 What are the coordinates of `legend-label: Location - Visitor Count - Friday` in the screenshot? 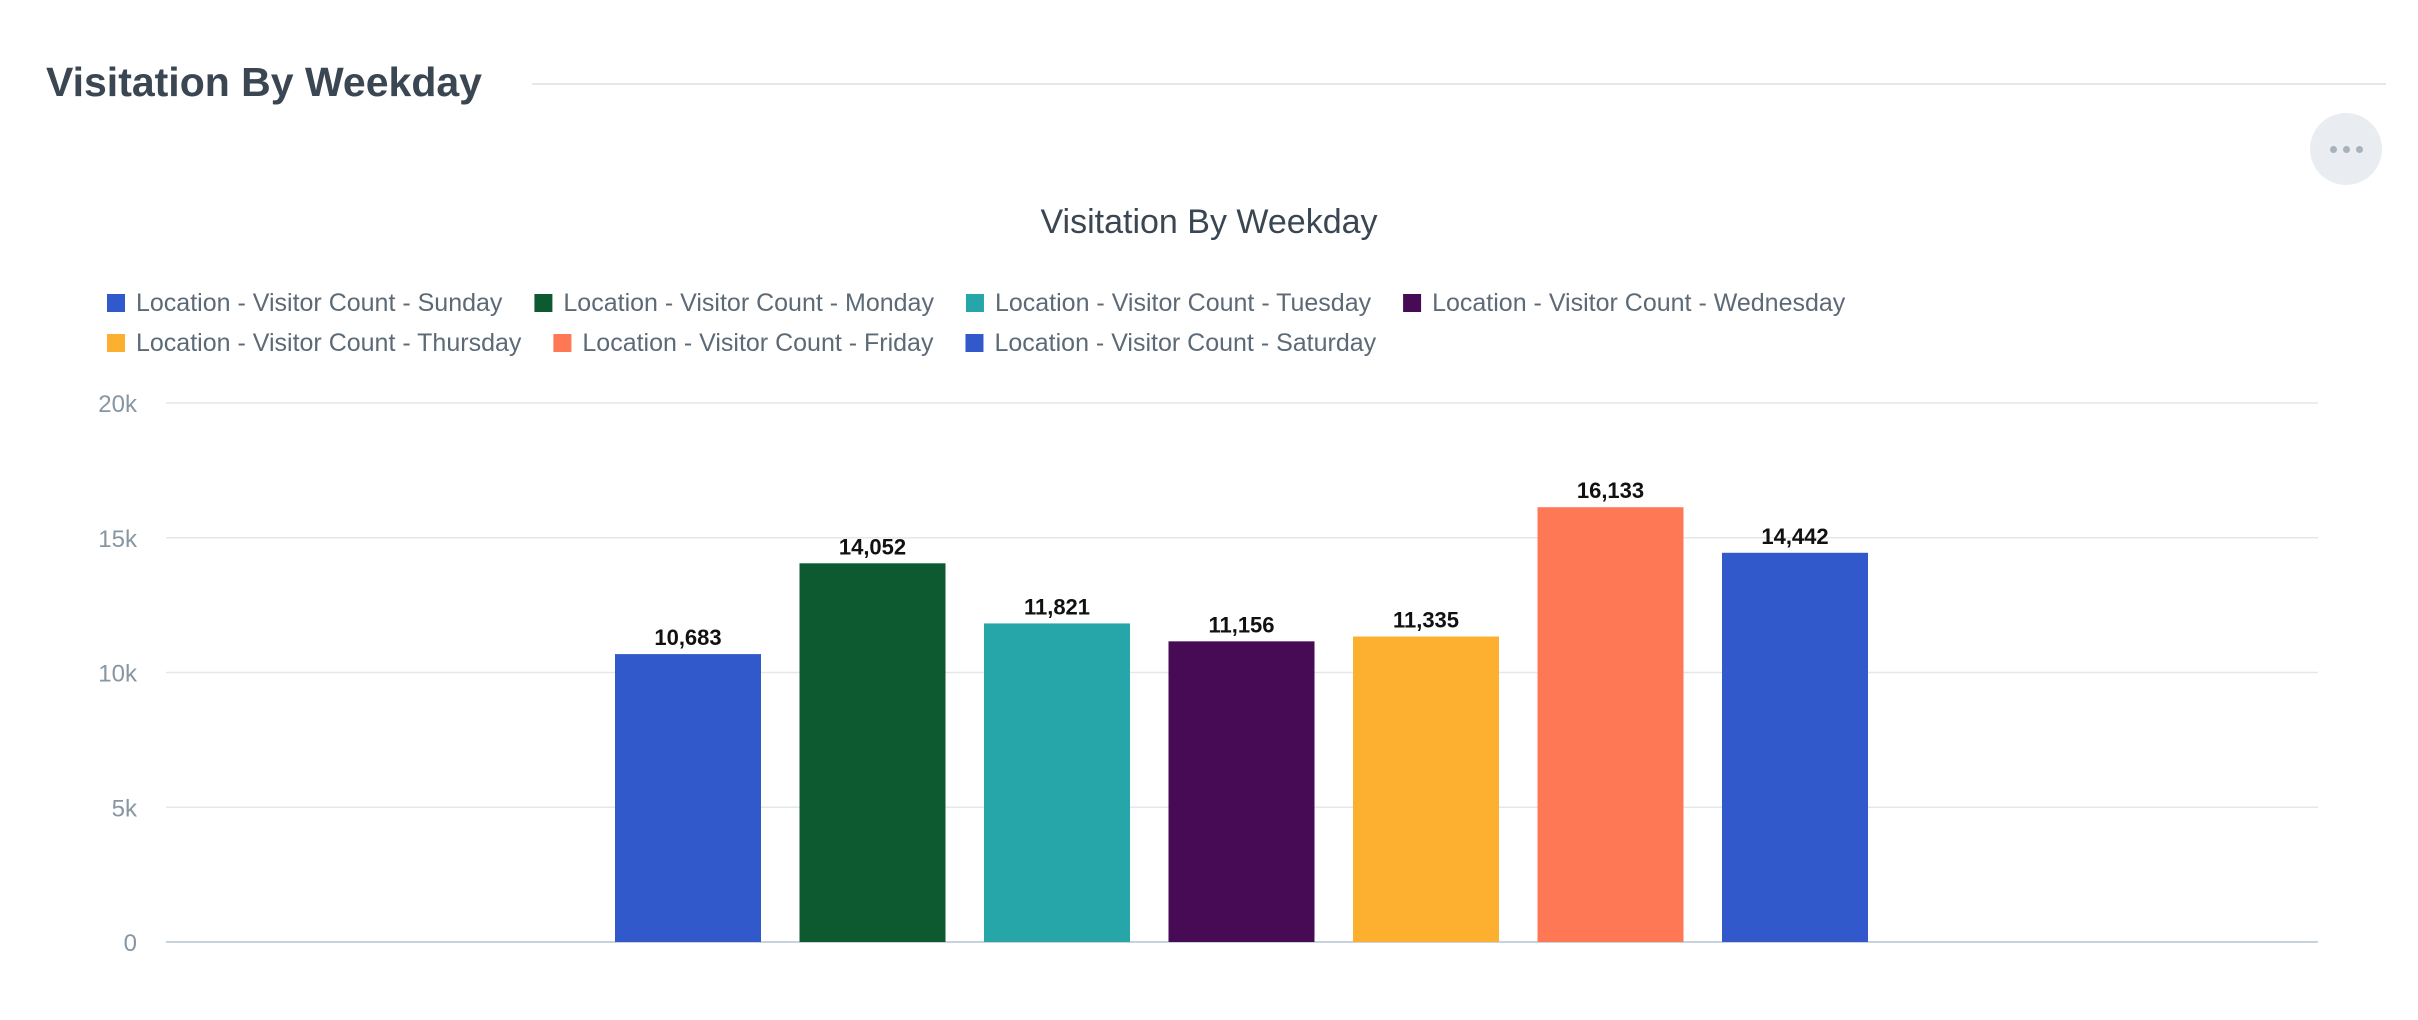 It's located at (758, 343).